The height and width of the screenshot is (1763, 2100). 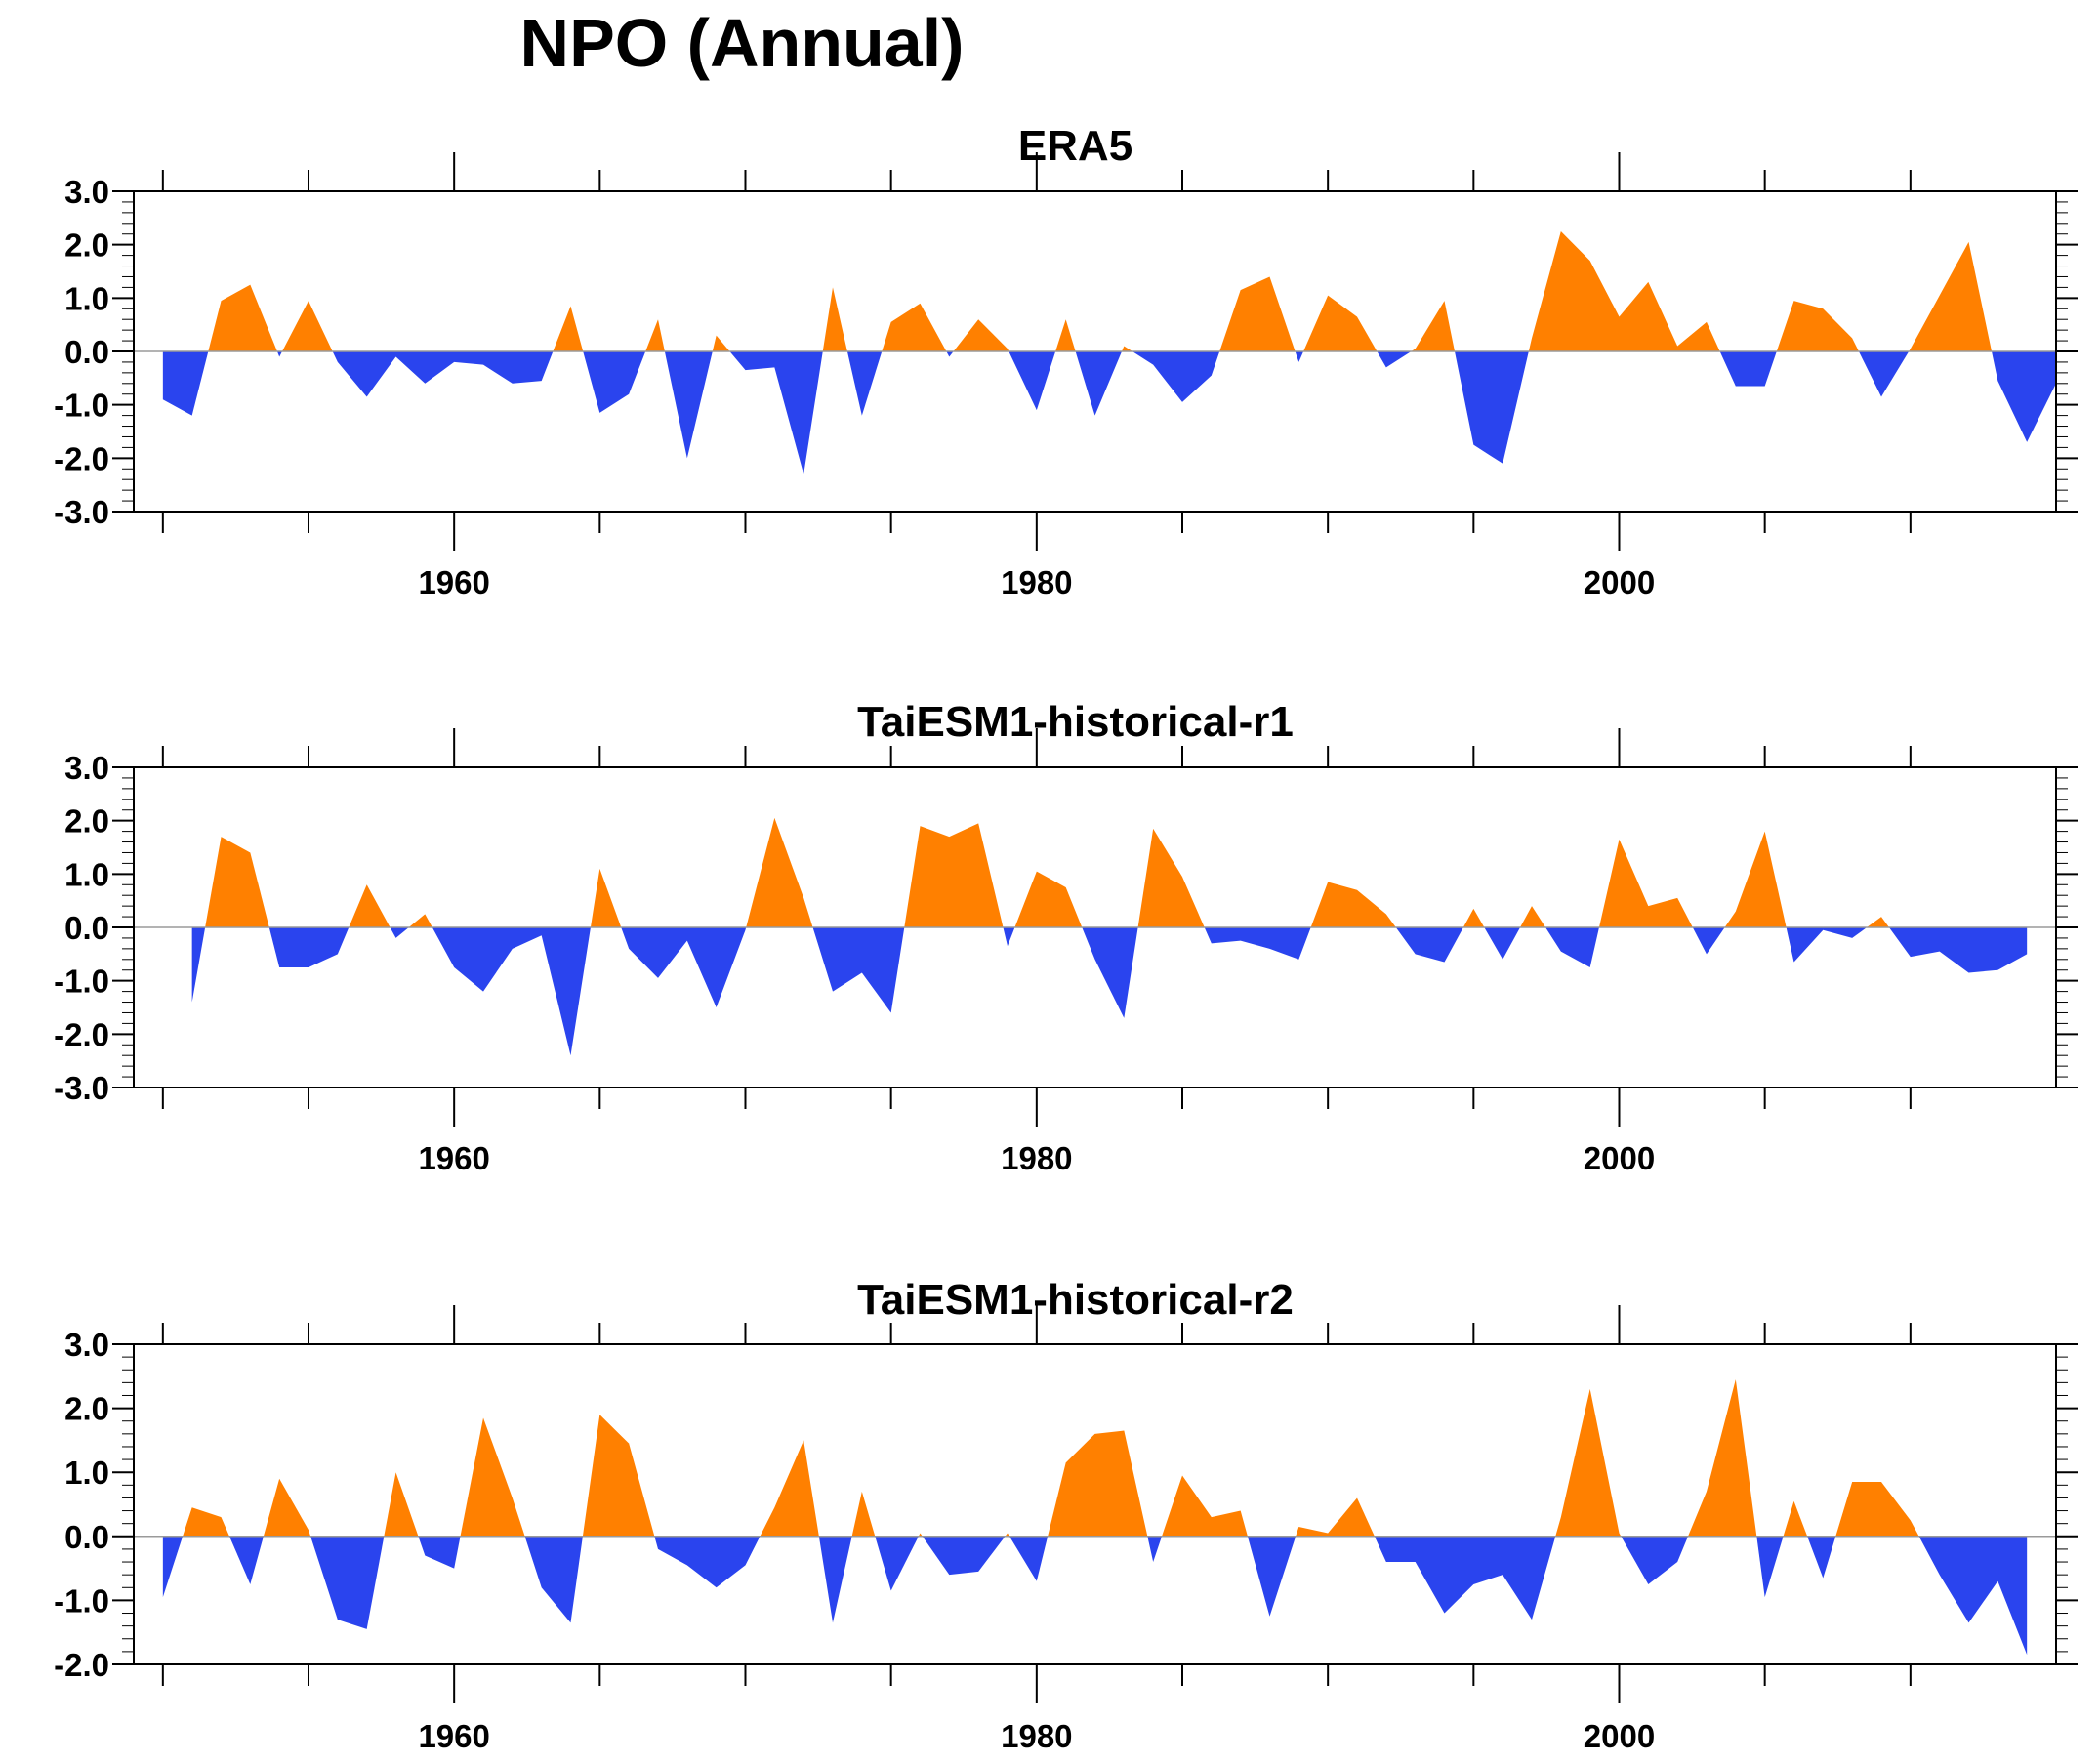 What do you see at coordinates (1075, 1300) in the screenshot?
I see `panel-title: TaiESM1-historical-r2` at bounding box center [1075, 1300].